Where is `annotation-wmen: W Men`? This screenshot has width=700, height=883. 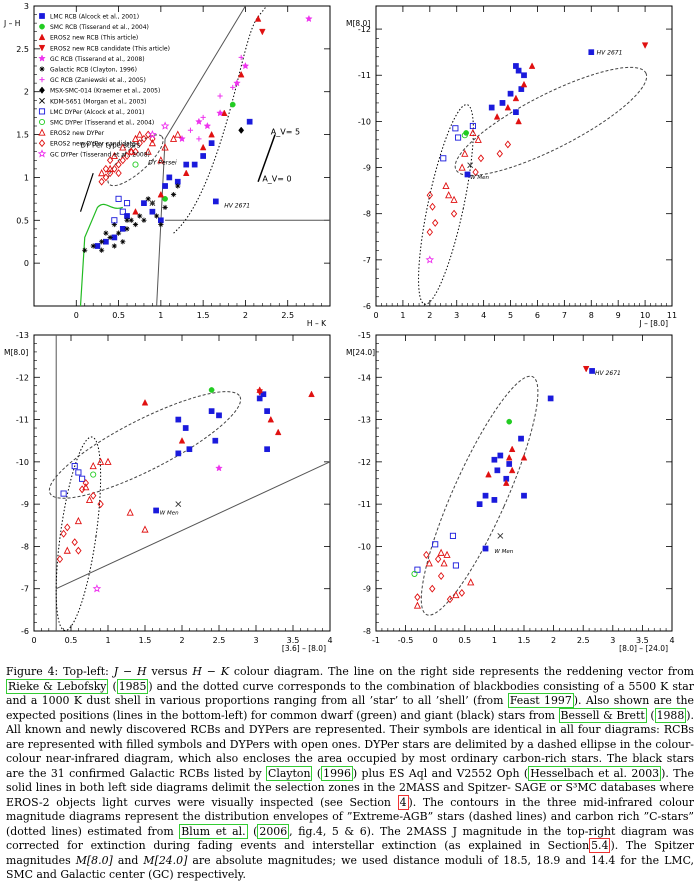
annotation-wmen: W Men is located at coordinates (503, 552).